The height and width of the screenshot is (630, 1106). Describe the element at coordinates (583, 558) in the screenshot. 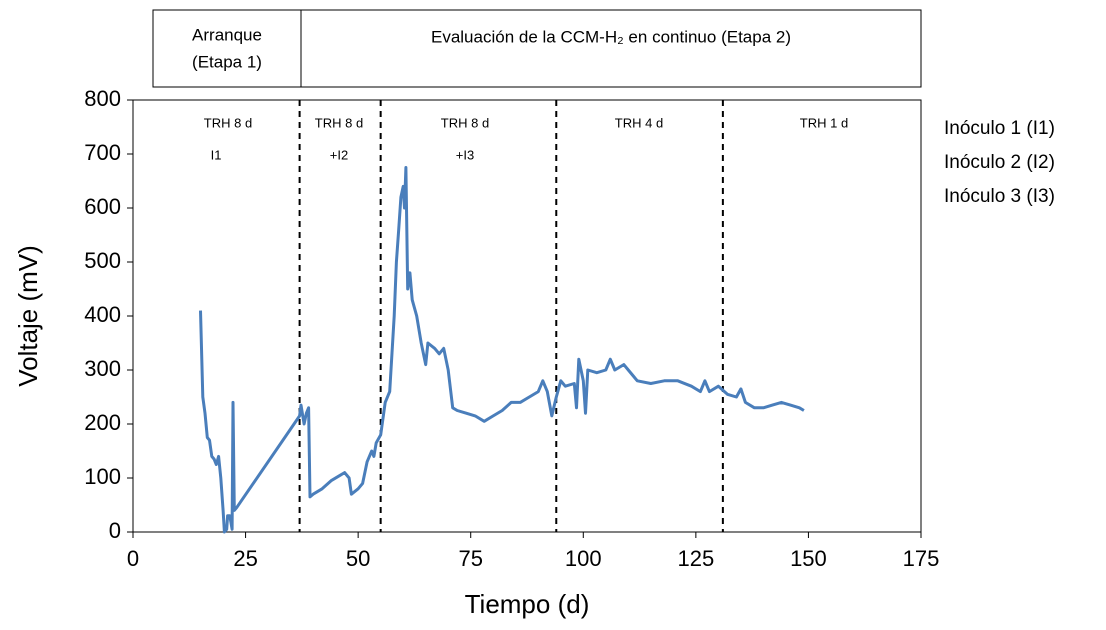

I see `x-tick-label: 100` at that location.